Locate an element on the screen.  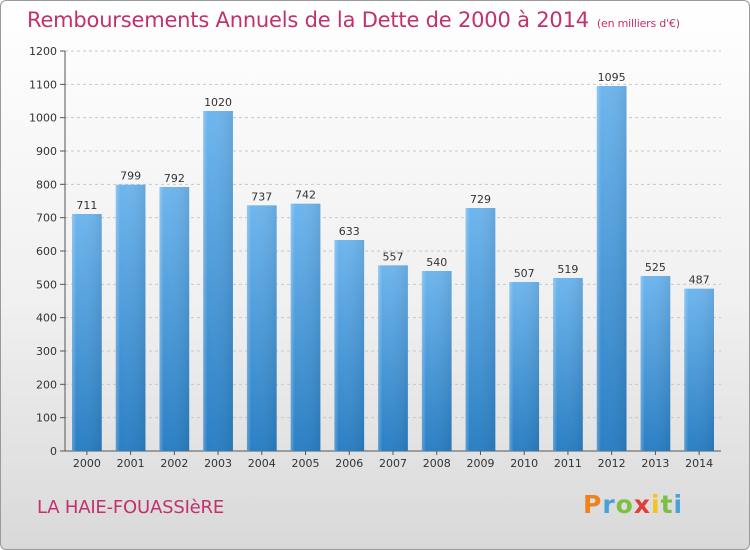
data-label: 525 is located at coordinates (655, 267).